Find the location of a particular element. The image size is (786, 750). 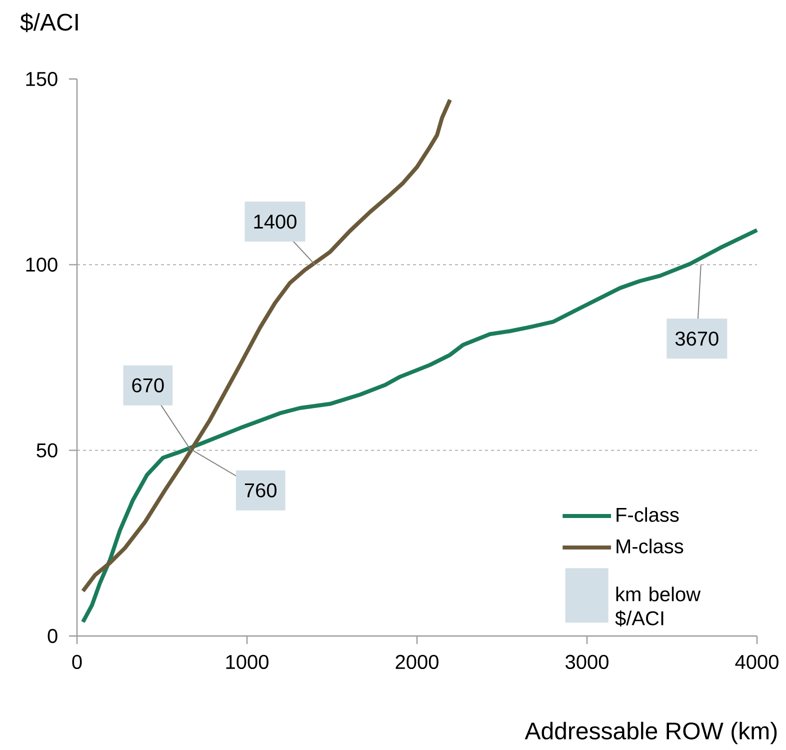

x-axis-title: Addressable ROW (km) is located at coordinates (650, 733).